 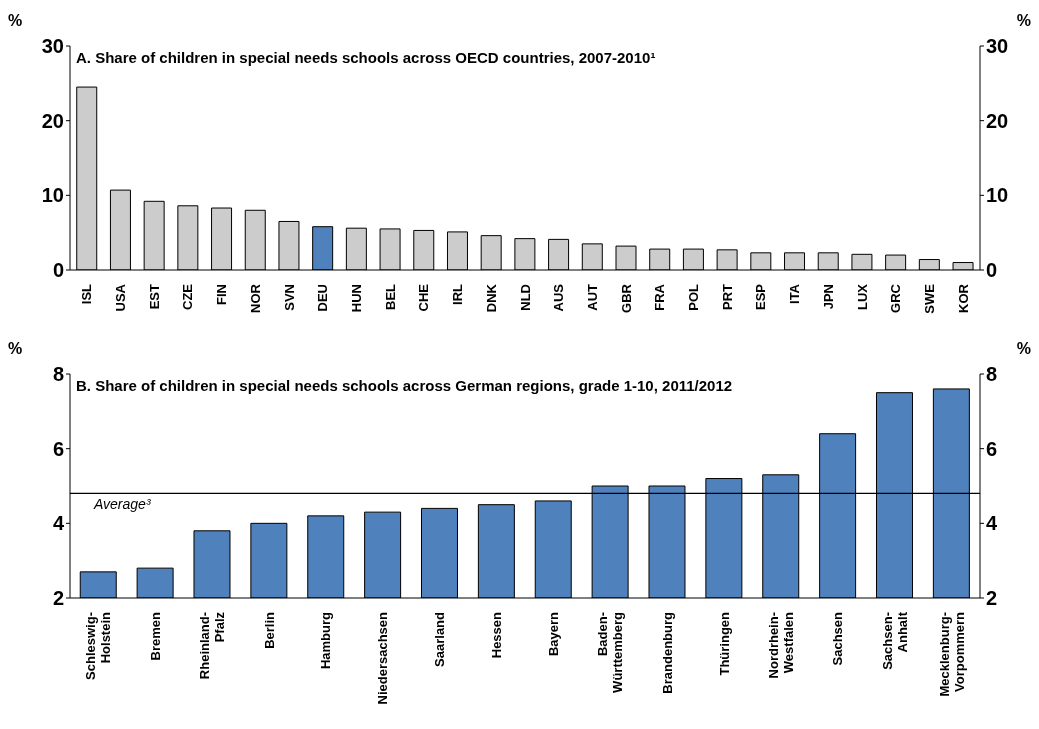 I want to click on y-tick-label: 30, so click(x=52, y=46).